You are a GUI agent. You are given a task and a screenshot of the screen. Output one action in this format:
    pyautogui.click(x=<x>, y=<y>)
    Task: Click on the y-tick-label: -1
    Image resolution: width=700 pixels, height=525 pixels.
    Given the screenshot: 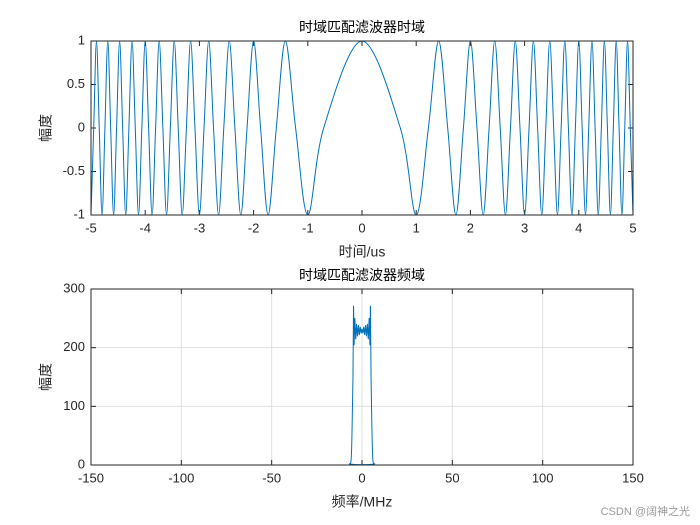 What is the action you would take?
    pyautogui.click(x=79, y=213)
    